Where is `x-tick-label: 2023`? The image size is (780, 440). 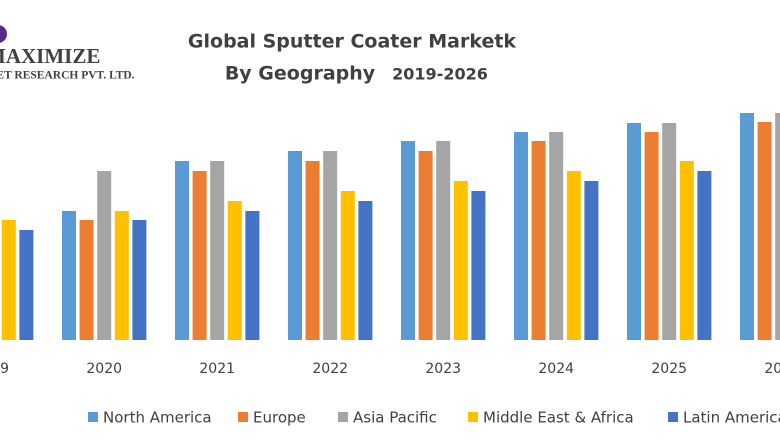 x-tick-label: 2023 is located at coordinates (443, 369).